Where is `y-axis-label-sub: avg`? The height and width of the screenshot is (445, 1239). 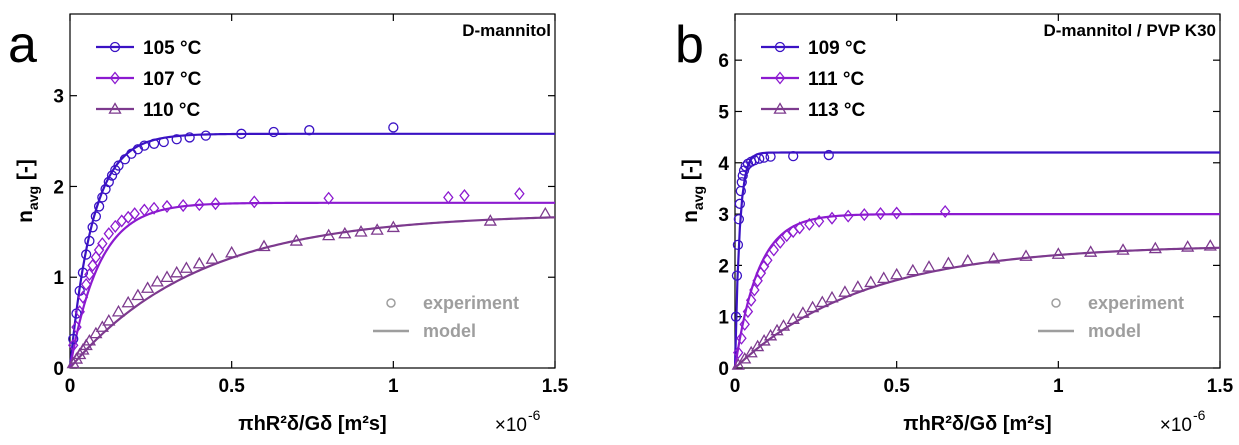 y-axis-label-sub: avg is located at coordinates (698, 198).